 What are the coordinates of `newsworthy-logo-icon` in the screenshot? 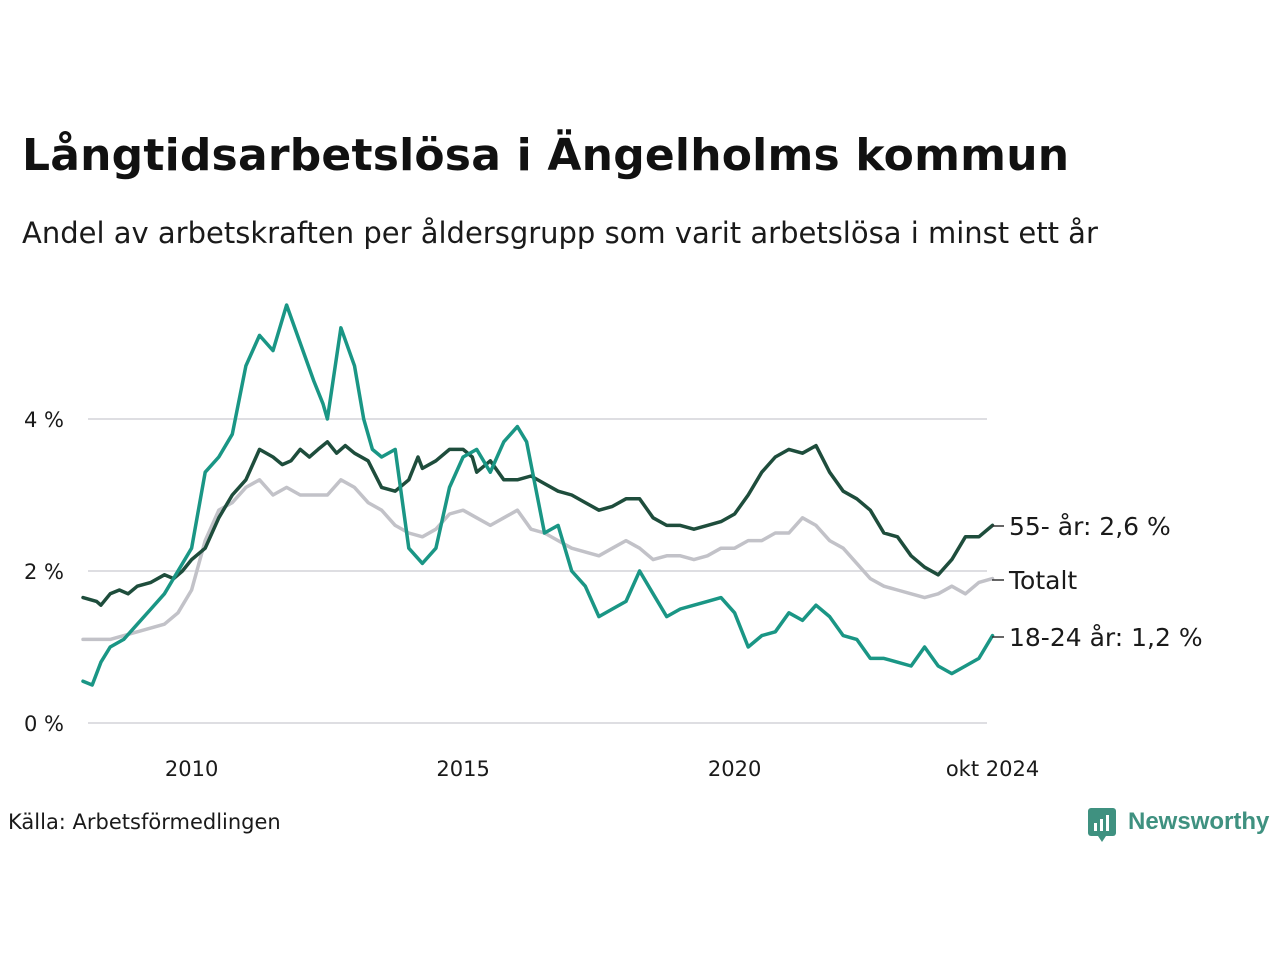 It's located at (1102, 825).